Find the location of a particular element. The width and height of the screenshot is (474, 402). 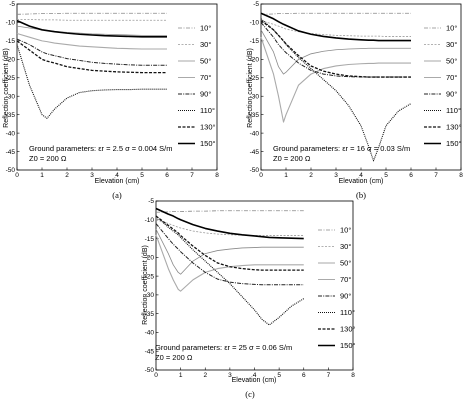

panel-label-a: (a) is located at coordinates (117, 195).